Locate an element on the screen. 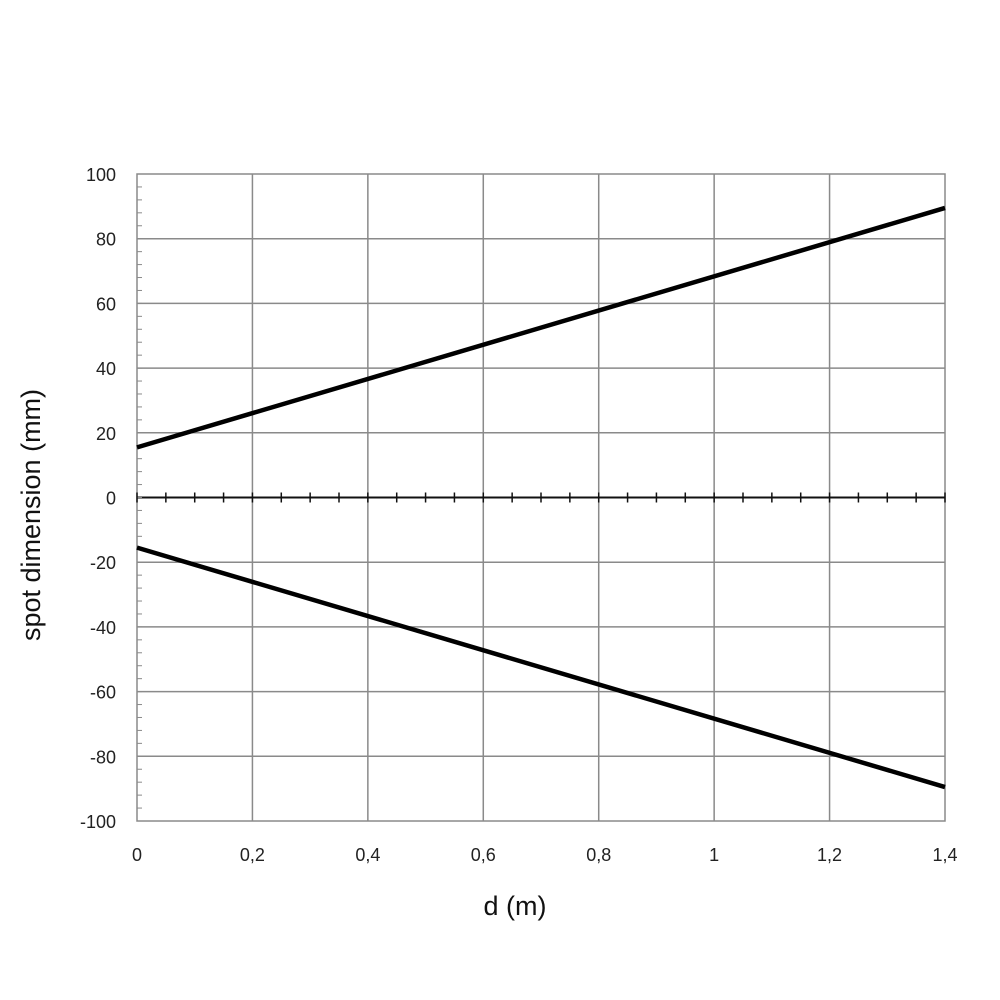 The height and width of the screenshot is (1000, 1000). x-tick-label: 1 is located at coordinates (714, 855).